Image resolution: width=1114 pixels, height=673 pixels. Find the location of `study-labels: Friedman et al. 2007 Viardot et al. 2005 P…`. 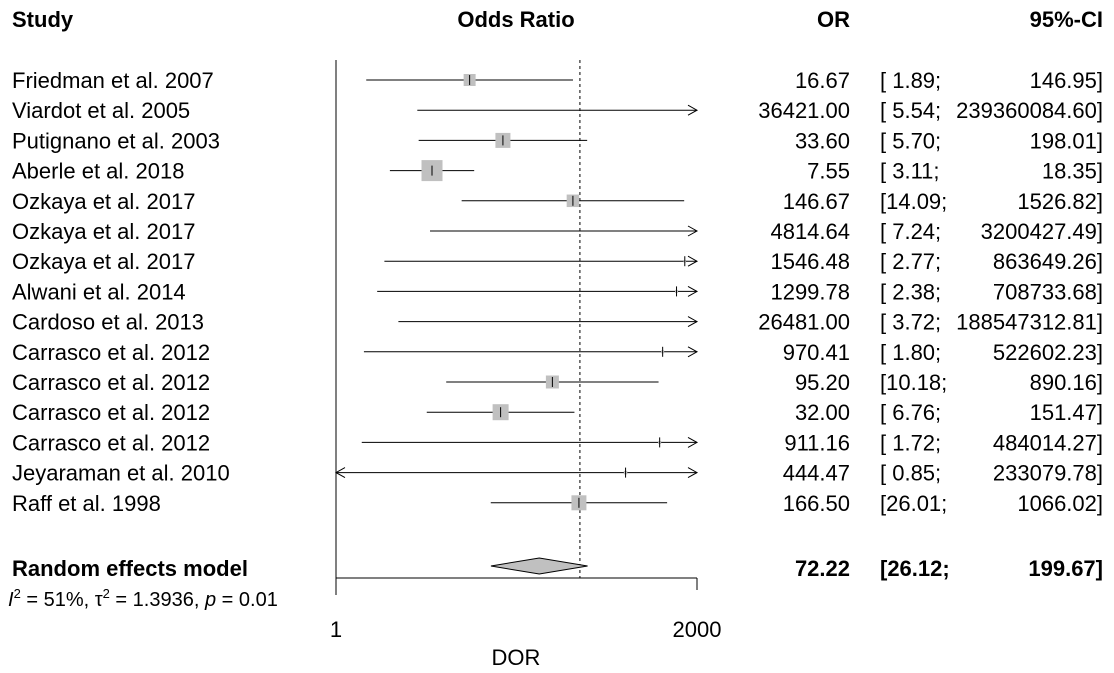

study-labels: Friedman et al. 2007 Viardot et al. 2005 P… is located at coordinates (121, 292).